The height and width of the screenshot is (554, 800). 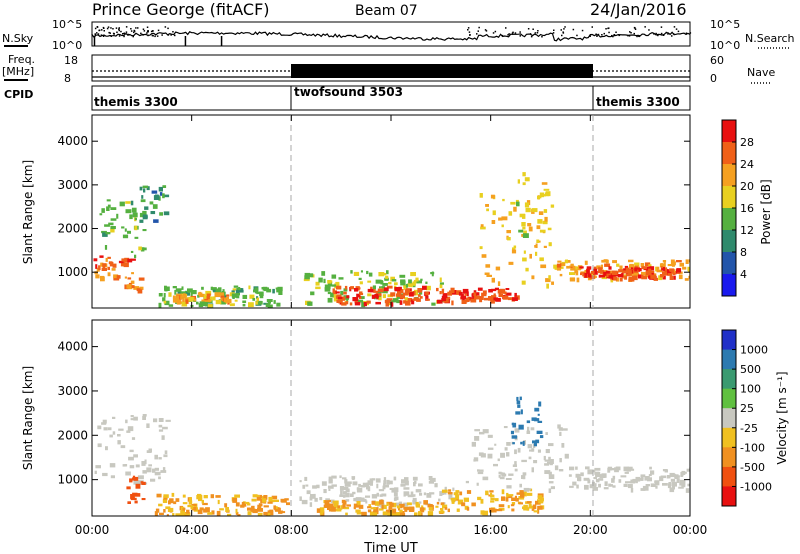 What do you see at coordinates (191, 530) in the screenshot?
I see `time-tick-label: 04:00` at bounding box center [191, 530].